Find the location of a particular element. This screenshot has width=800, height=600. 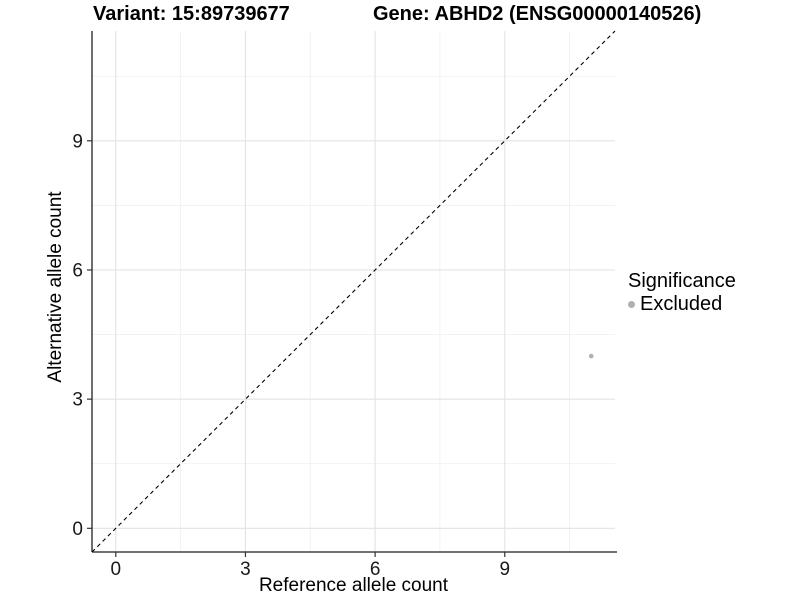

y-tick-label: 9 is located at coordinates (77, 141).